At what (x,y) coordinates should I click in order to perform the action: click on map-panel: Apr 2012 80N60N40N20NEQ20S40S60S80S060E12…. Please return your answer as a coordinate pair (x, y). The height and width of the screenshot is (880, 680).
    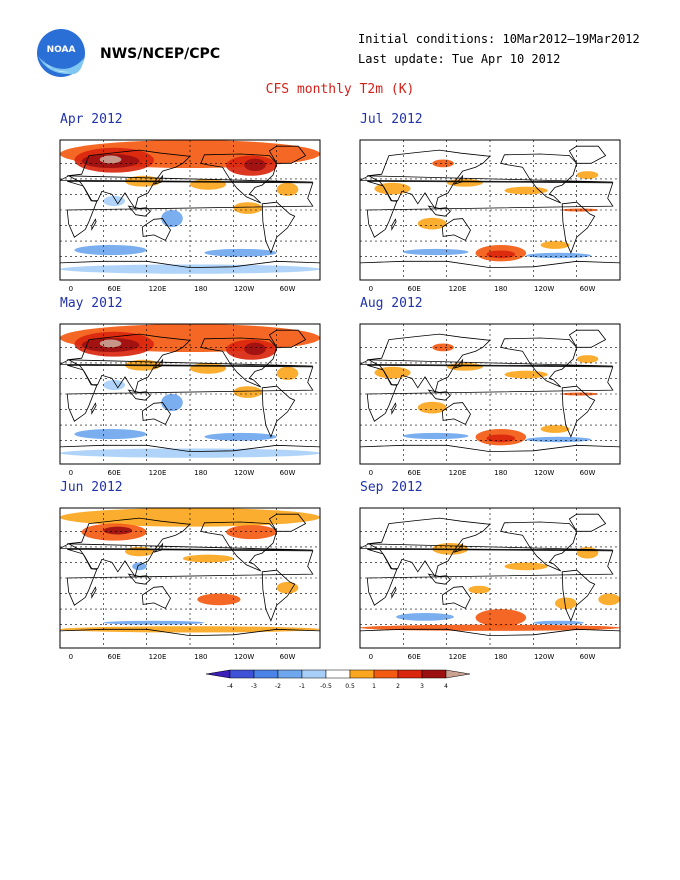
    Looking at the image, I should click on (193, 202).